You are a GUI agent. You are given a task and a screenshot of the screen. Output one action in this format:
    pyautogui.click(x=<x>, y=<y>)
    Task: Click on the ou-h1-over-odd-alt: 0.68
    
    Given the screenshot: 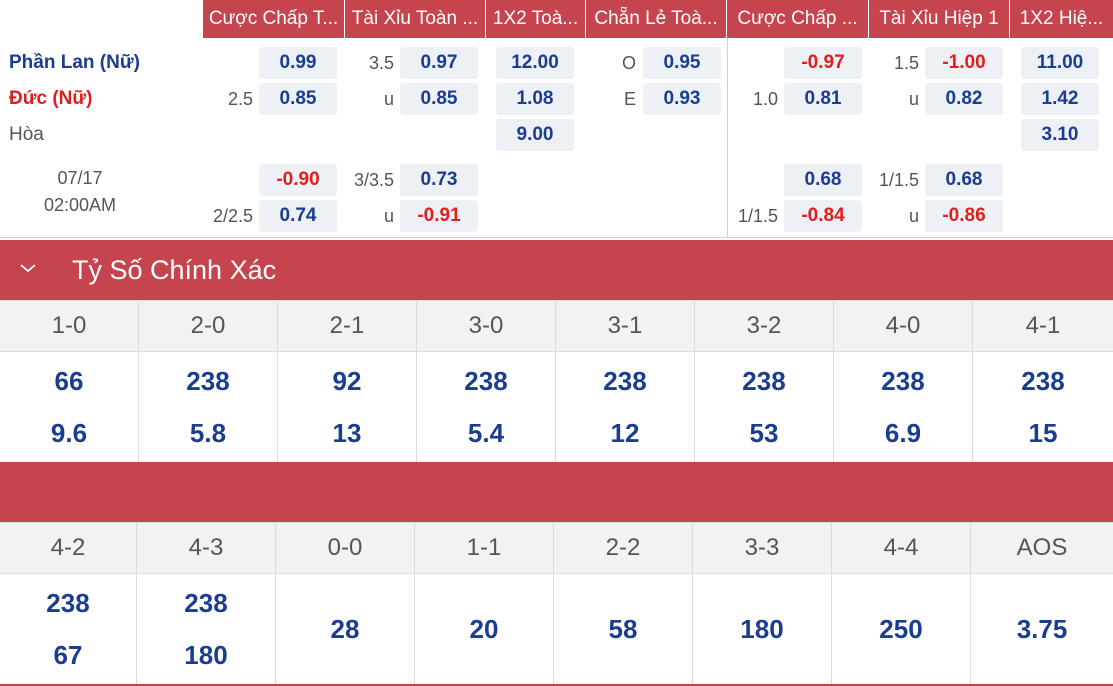 What is the action you would take?
    pyautogui.click(x=964, y=180)
    